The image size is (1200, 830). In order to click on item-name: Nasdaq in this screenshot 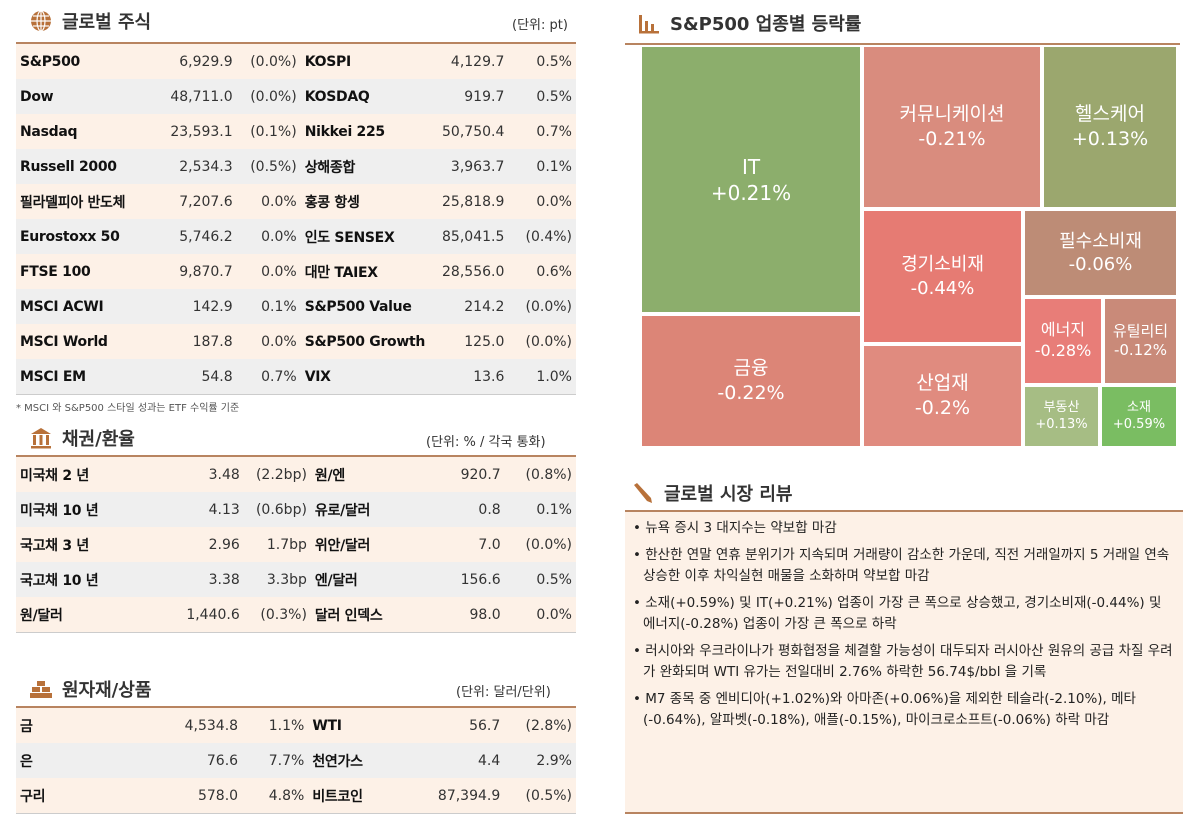, I will do `click(49, 131)`.